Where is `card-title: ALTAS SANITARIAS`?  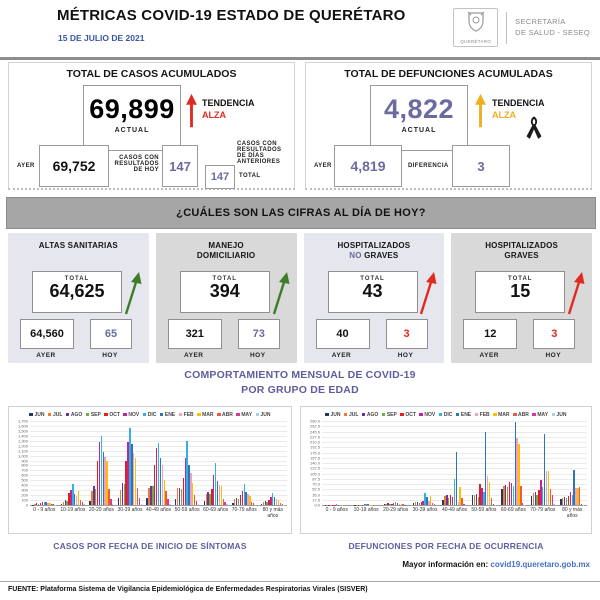
card-title: ALTAS SANITARIAS is located at coordinates (78, 245).